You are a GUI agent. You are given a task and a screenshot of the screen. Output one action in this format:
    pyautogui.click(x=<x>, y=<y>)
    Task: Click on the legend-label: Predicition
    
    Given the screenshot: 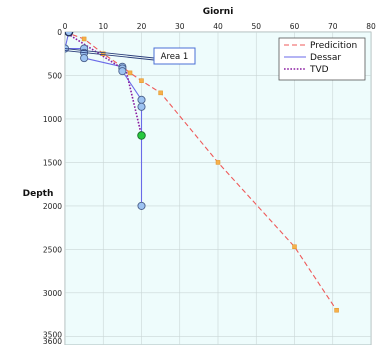 What is the action you would take?
    pyautogui.click(x=333, y=46)
    